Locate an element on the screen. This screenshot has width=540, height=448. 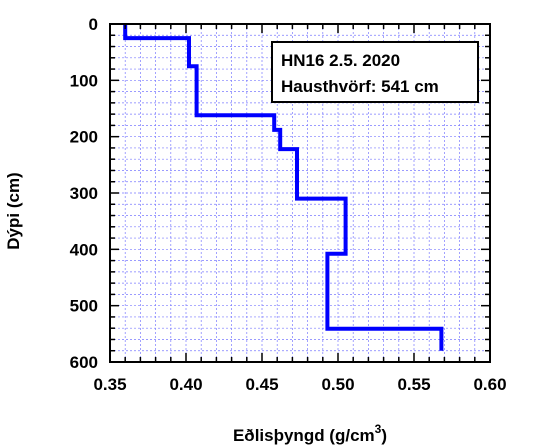
y-axis-title: Dýpi (cm) is located at coordinates (13, 210).